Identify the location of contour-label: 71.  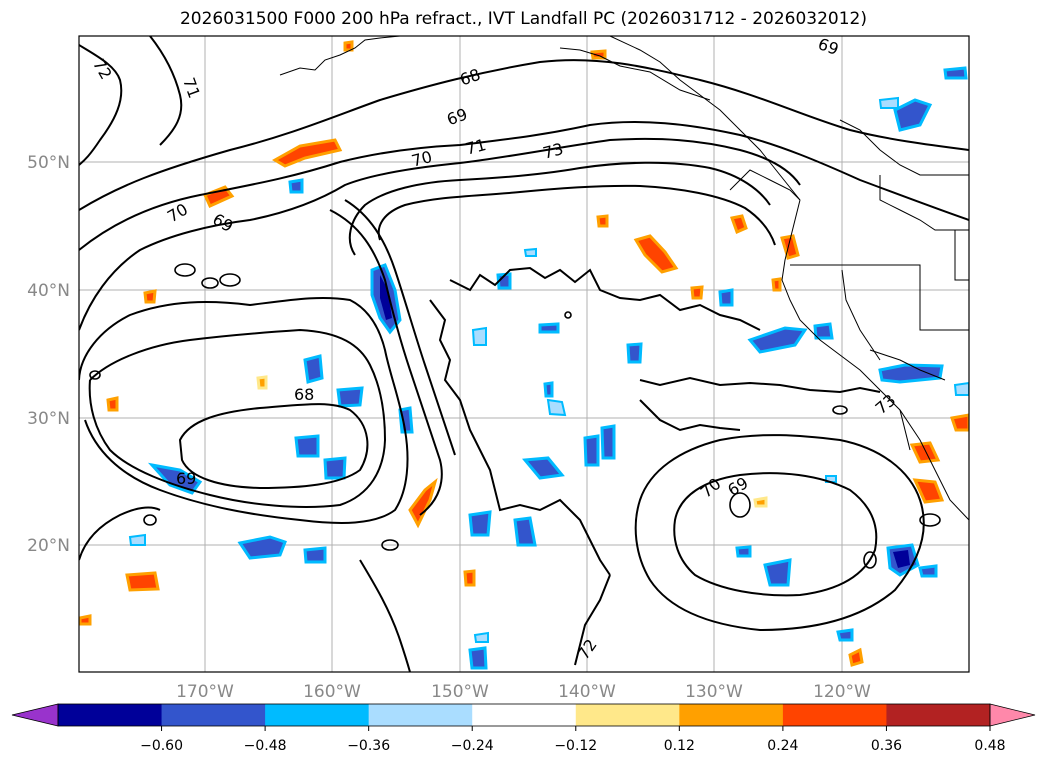
(476, 147).